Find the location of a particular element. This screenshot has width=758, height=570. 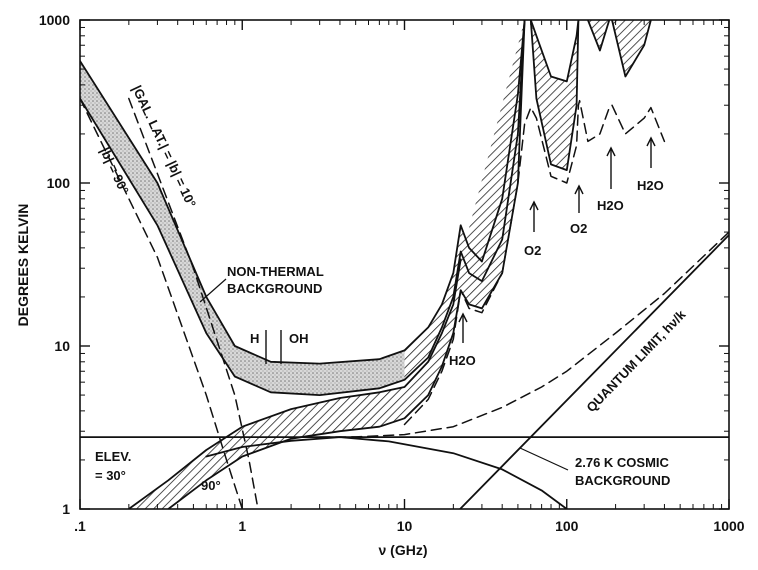

oh-label: OH is located at coordinates (299, 338).